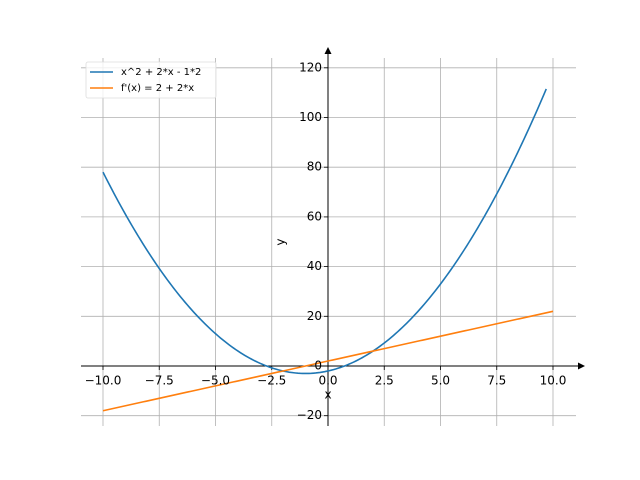  What do you see at coordinates (318, 366) in the screenshot?
I see `y-tick-label: 0` at bounding box center [318, 366].